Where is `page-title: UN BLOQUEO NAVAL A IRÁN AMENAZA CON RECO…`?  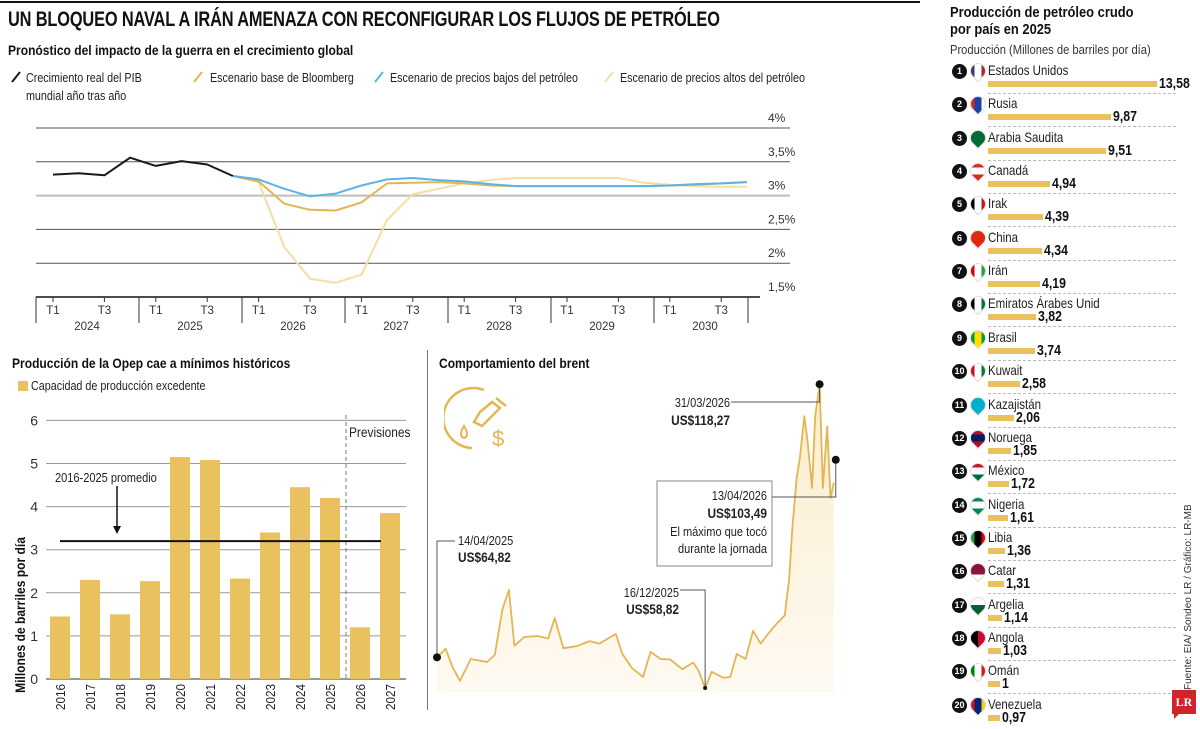 page-title: UN BLOQUEO NAVAL A IRÁN AMENAZA CON RECO… is located at coordinates (364, 19).